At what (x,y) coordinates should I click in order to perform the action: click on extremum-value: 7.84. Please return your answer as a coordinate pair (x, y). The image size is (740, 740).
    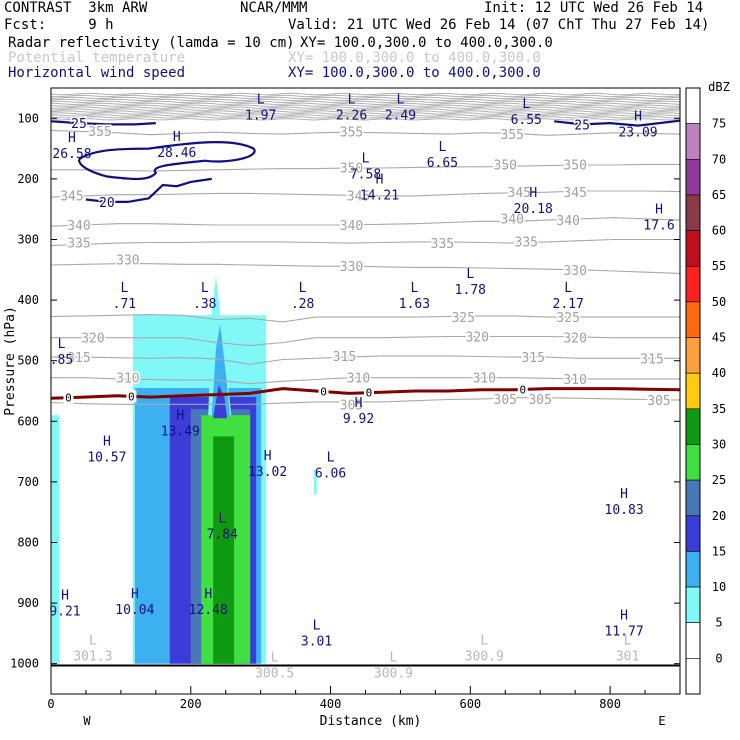
    Looking at the image, I should click on (222, 534).